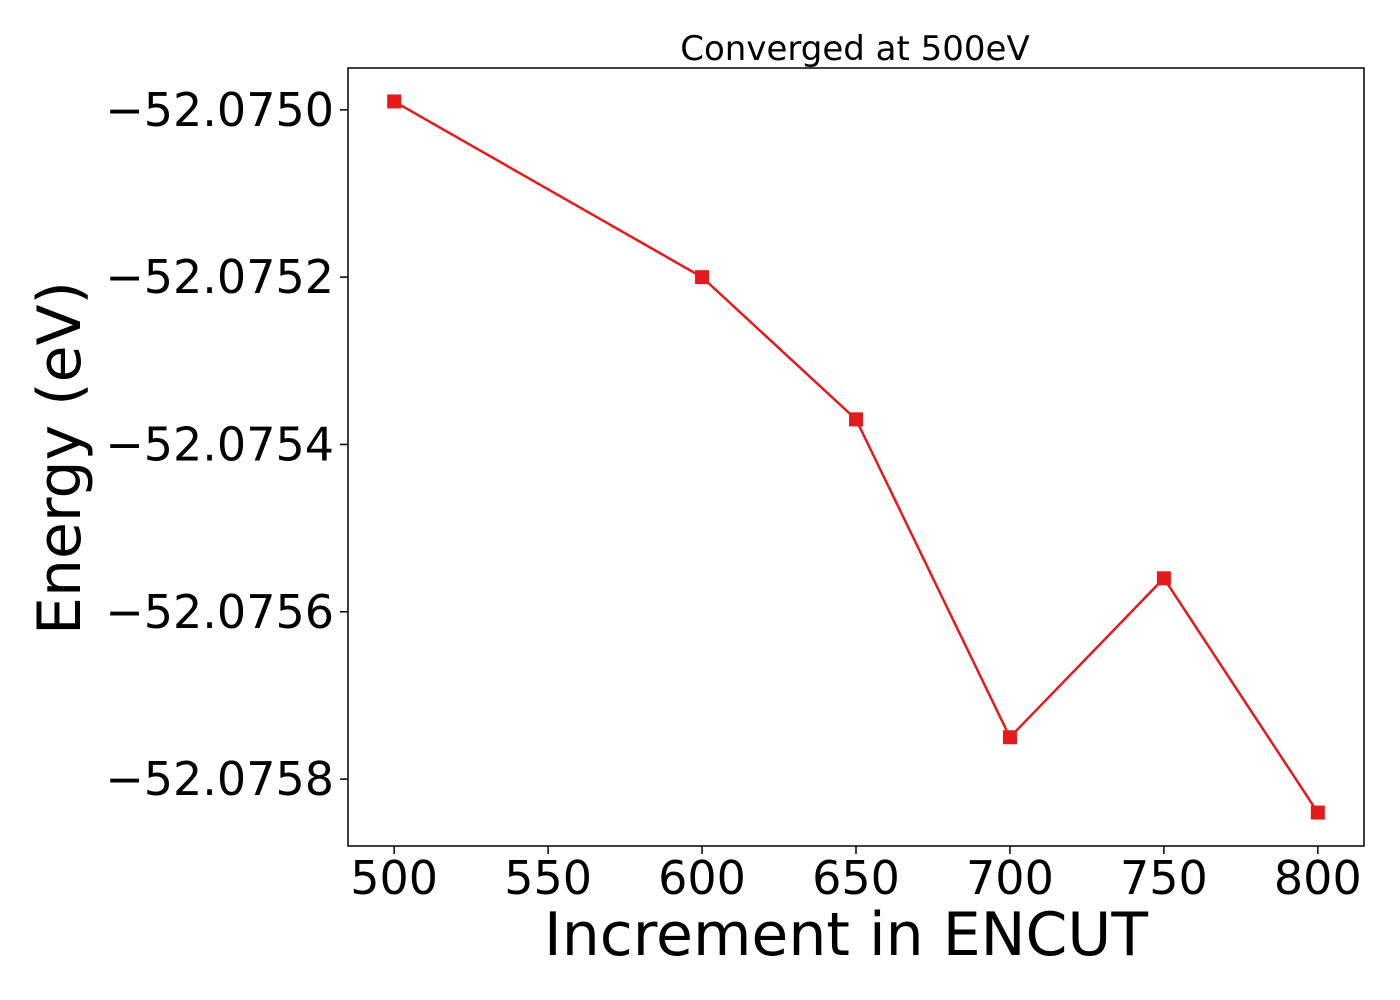 This screenshot has width=1400, height=1000. What do you see at coordinates (1010, 878) in the screenshot?
I see `x-tick-label: 700` at bounding box center [1010, 878].